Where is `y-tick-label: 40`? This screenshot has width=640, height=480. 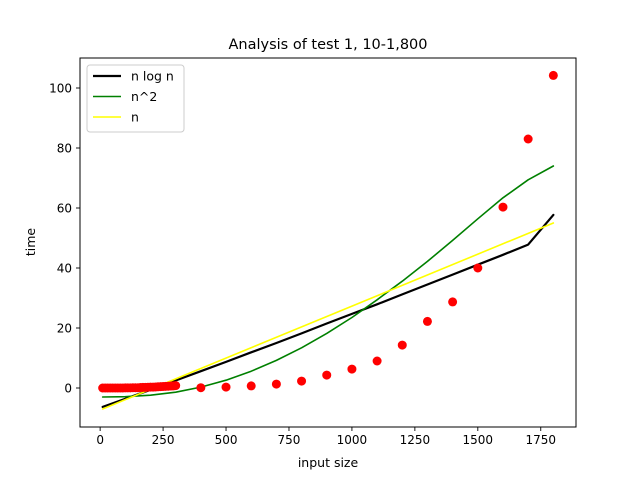
y-tick-label: 40 is located at coordinates (64, 269).